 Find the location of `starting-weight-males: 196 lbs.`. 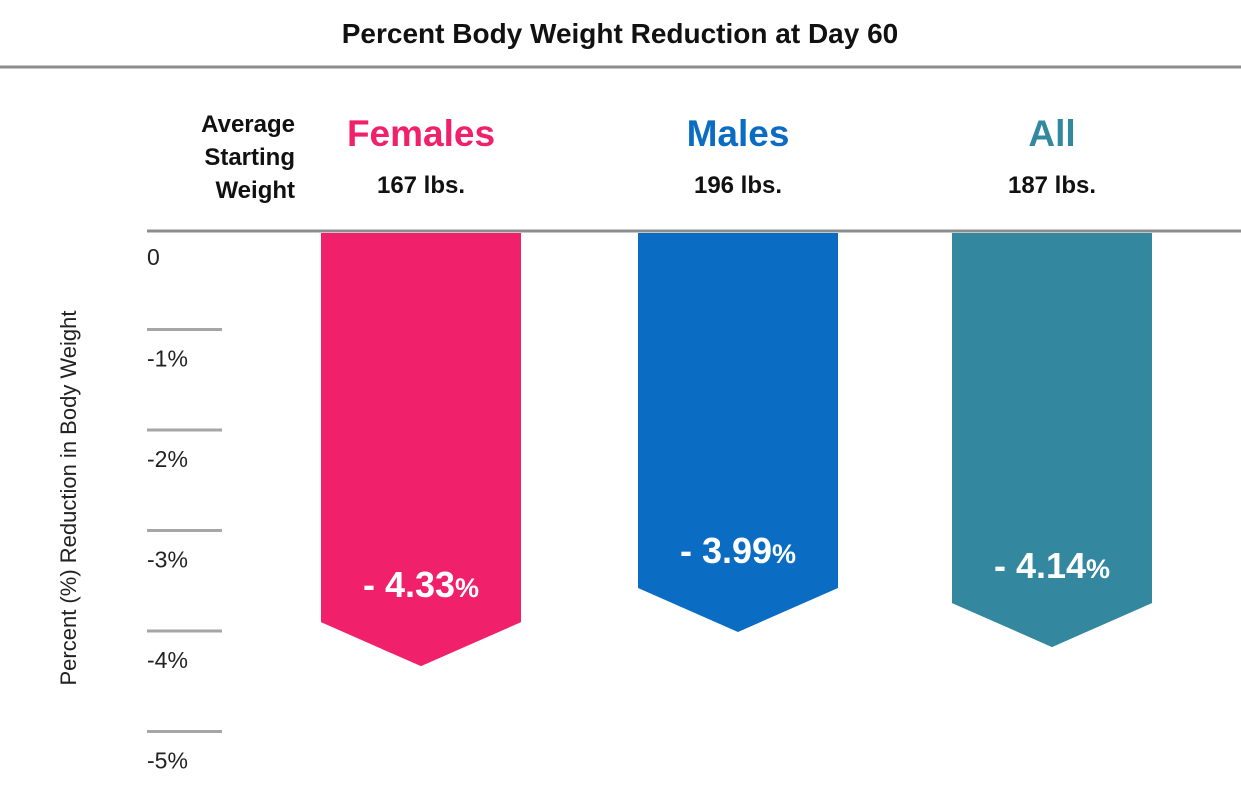

starting-weight-males: 196 lbs. is located at coordinates (738, 185).